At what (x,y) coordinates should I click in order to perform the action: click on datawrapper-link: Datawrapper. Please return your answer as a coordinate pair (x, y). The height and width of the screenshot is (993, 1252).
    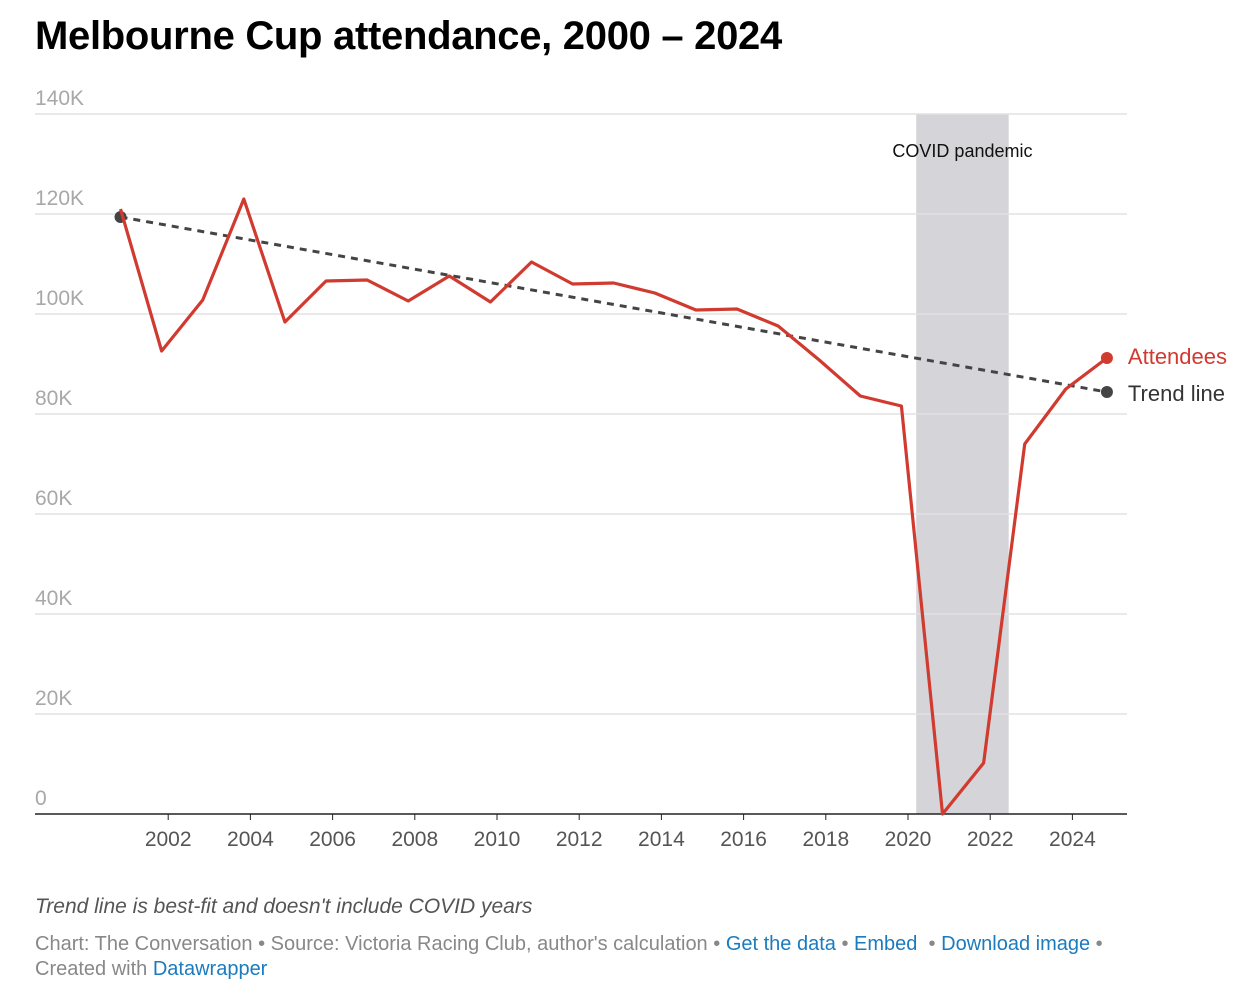
    Looking at the image, I should click on (210, 969).